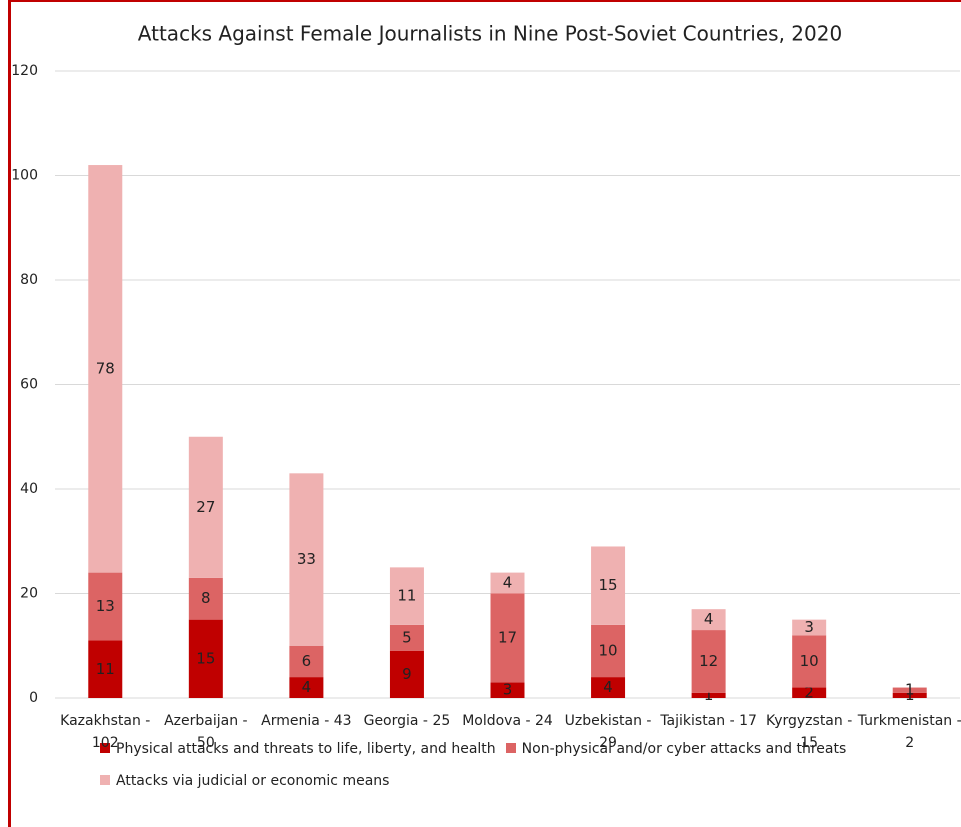 Image resolution: width=961 pixels, height=827 pixels. I want to click on data-label: 2, so click(809, 692).